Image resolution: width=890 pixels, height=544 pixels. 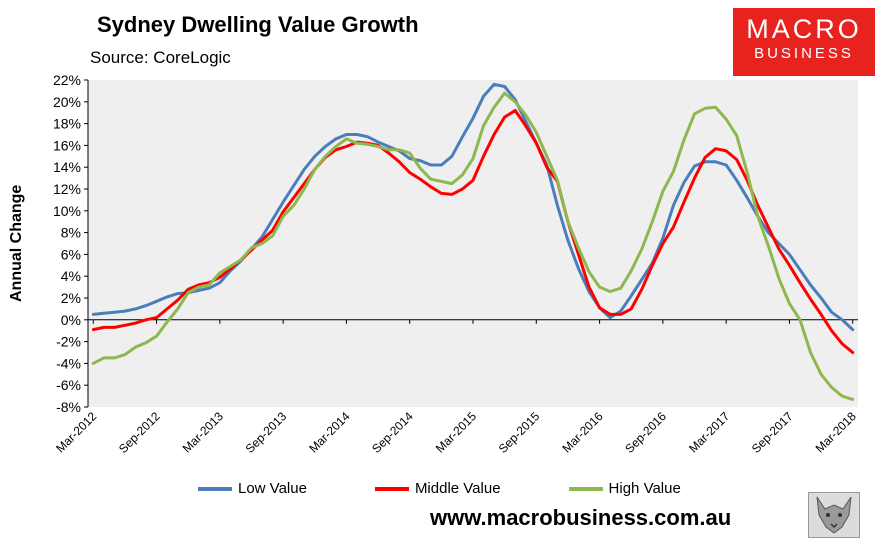 I want to click on x-tick-label: Mar-2016, so click(x=582, y=432).